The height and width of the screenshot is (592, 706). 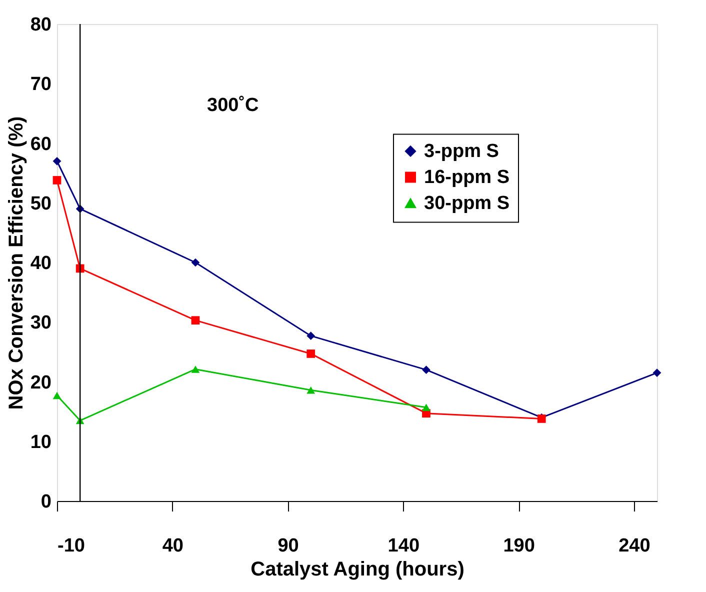 I want to click on x-tick-label: 90, so click(x=288, y=546).